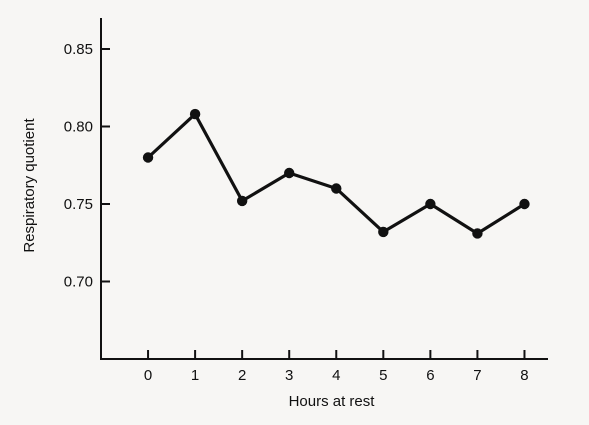 Image resolution: width=589 pixels, height=425 pixels. Describe the element at coordinates (477, 375) in the screenshot. I see `x-tick-label: 7` at that location.